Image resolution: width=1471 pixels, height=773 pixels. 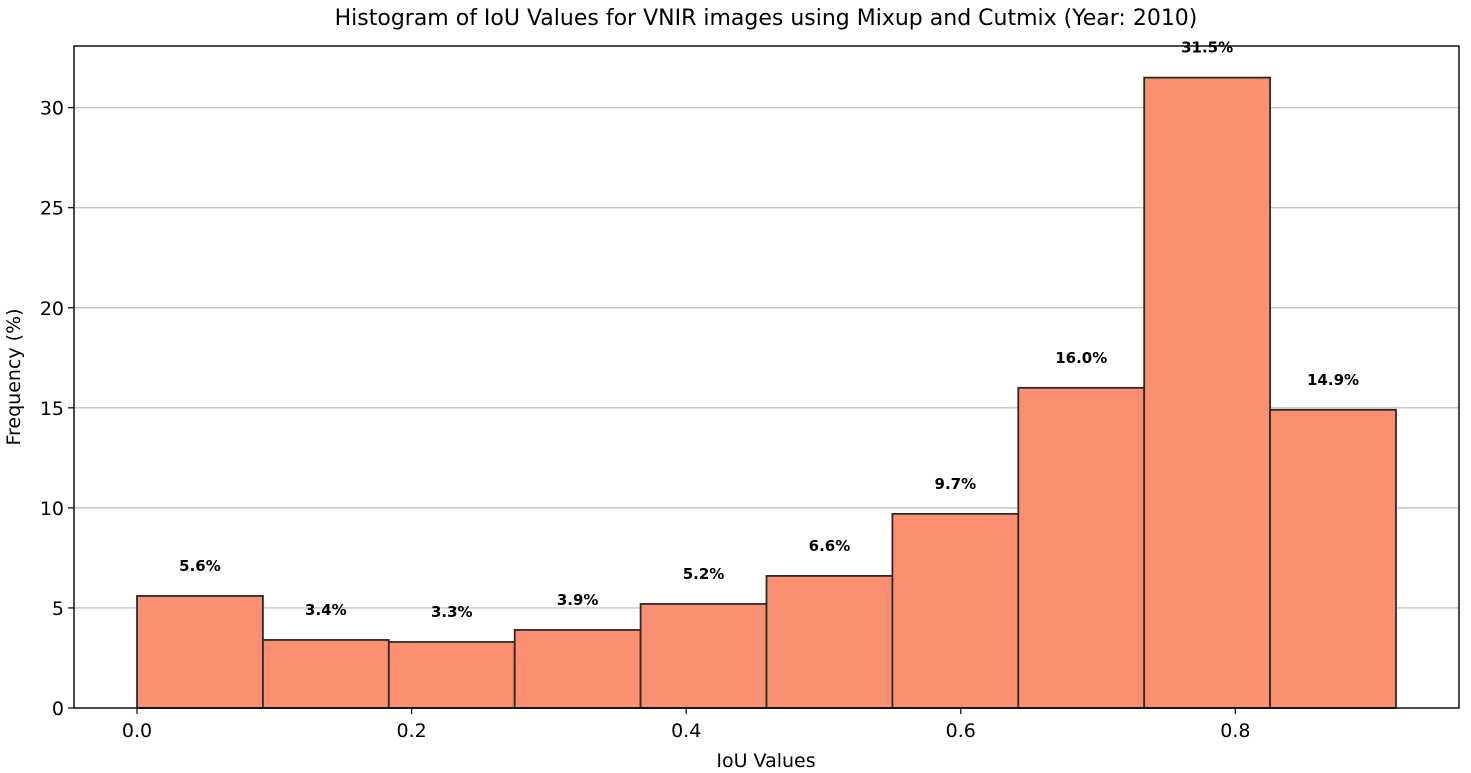 What do you see at coordinates (765, 761) in the screenshot?
I see `x-axis-label: IoU Values` at bounding box center [765, 761].